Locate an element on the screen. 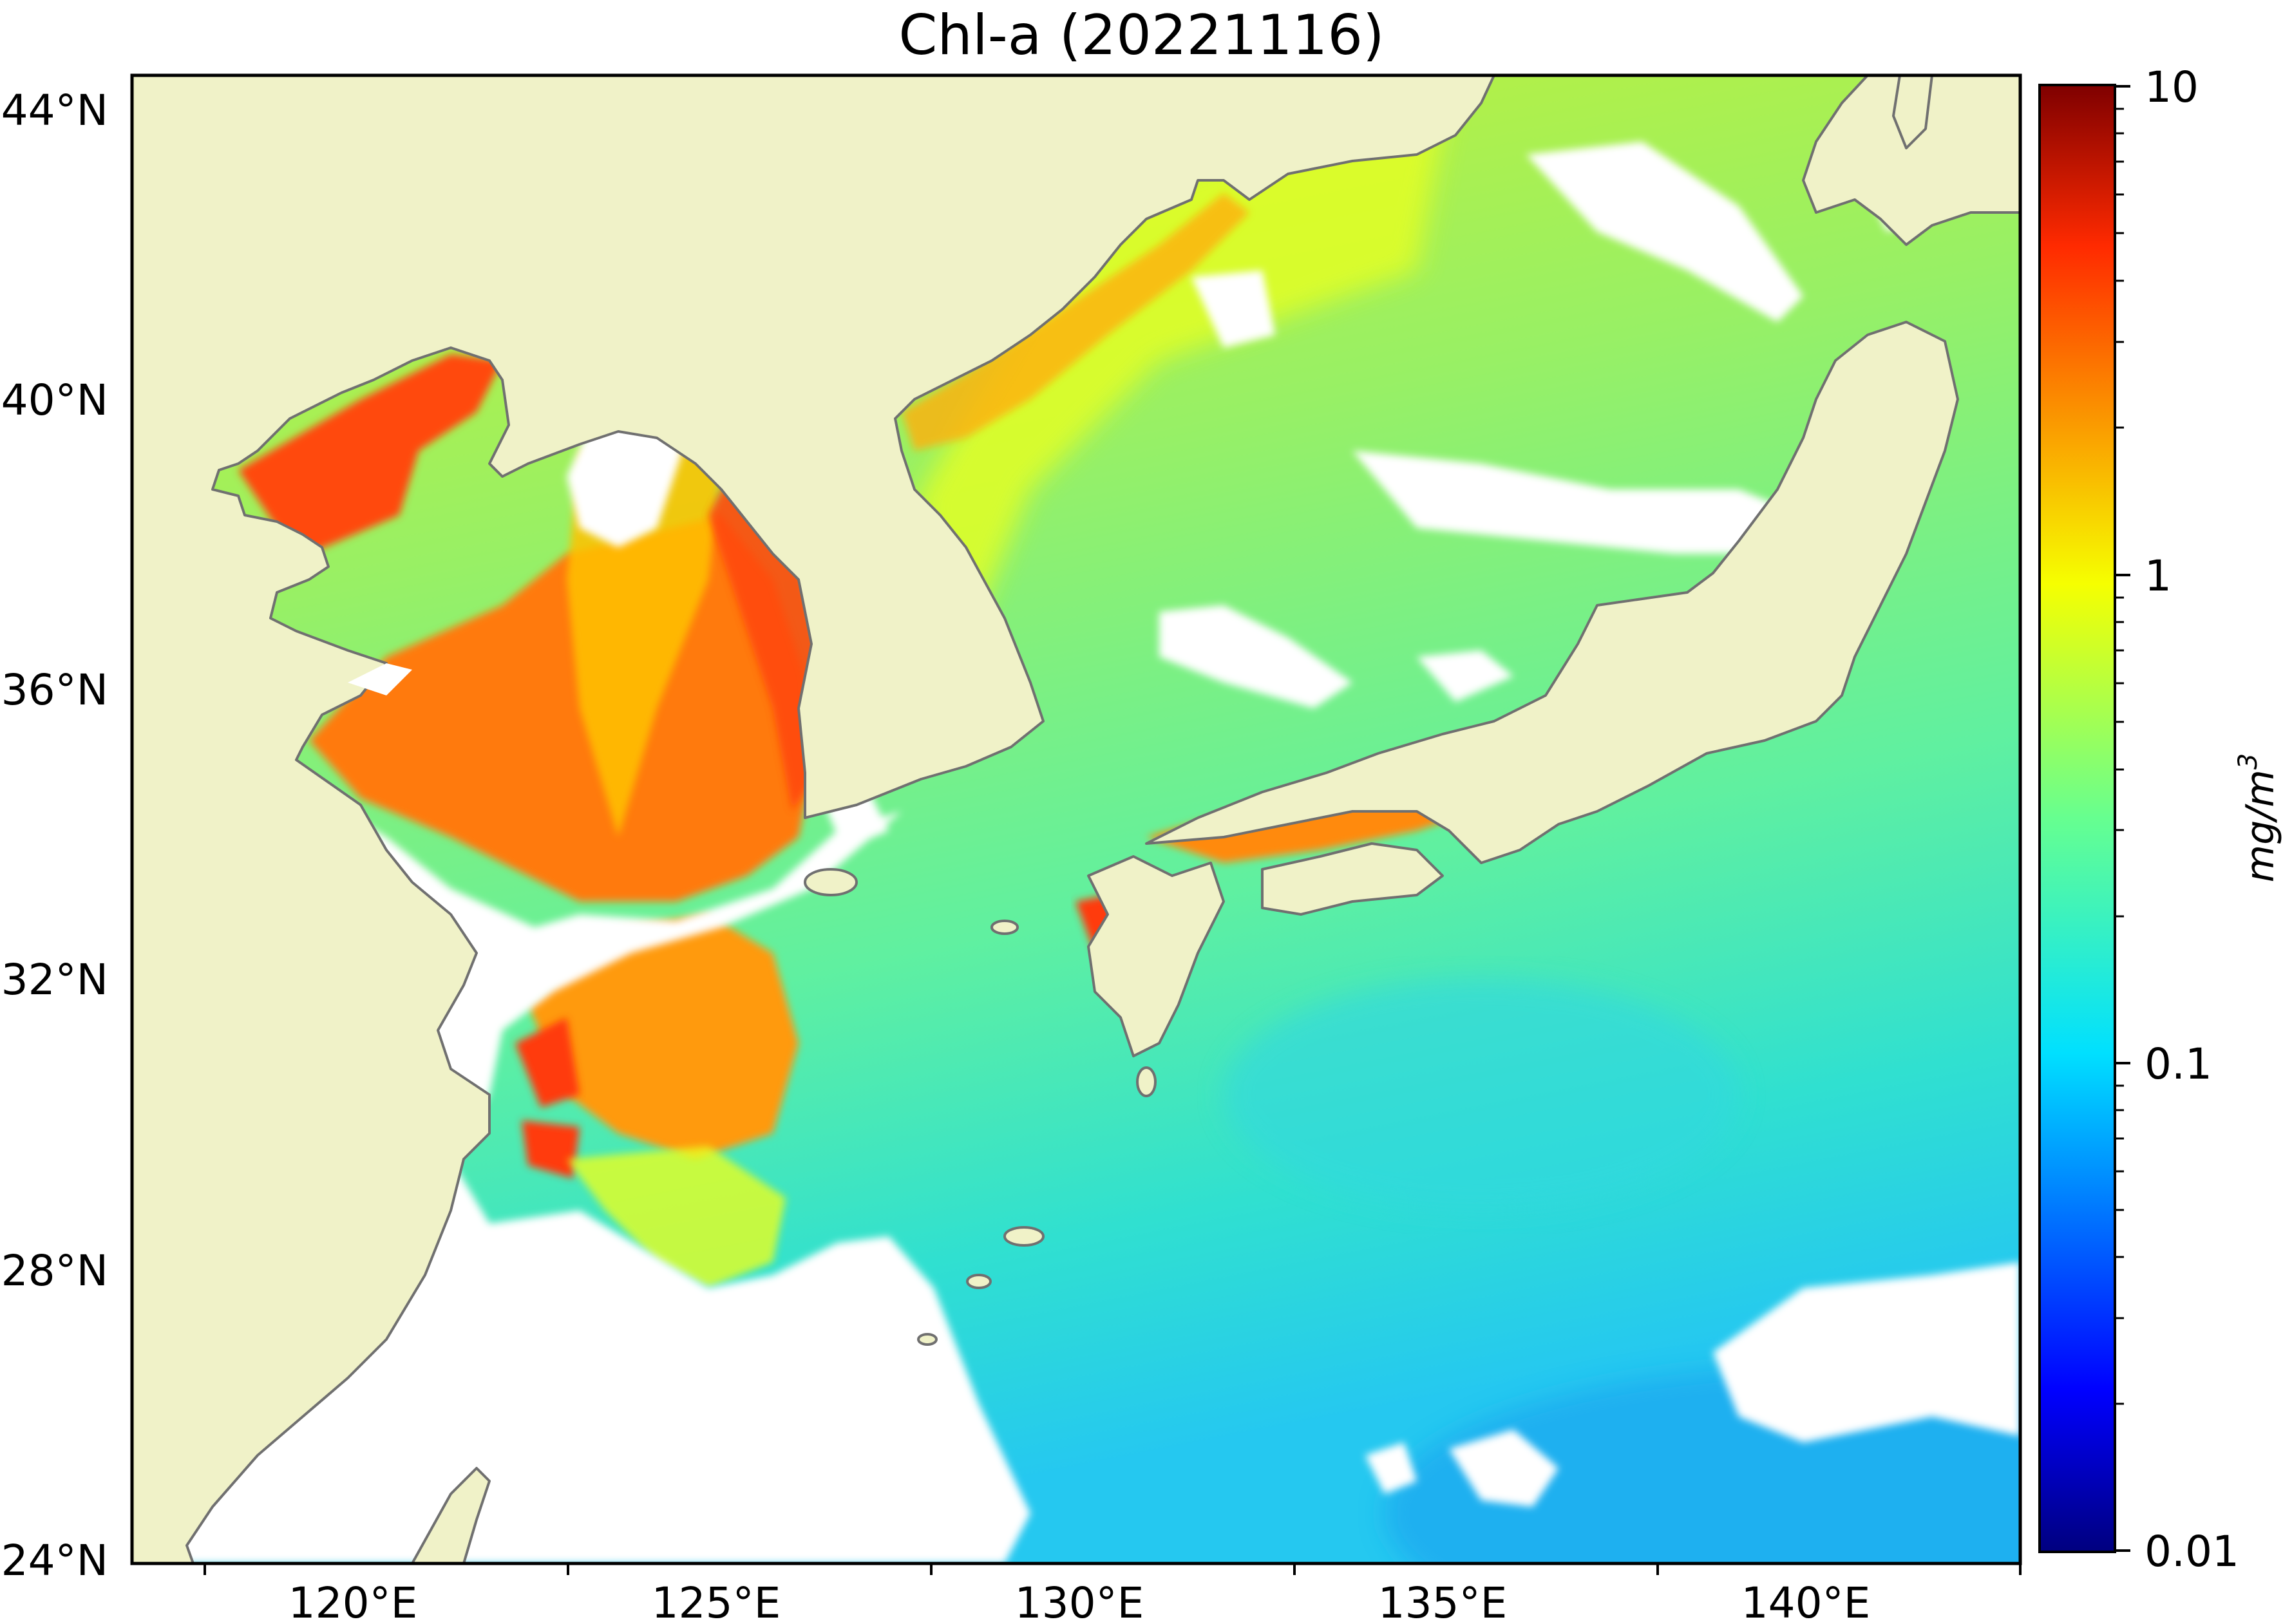  lon-tick-label: 135°E is located at coordinates (1443, 1601).